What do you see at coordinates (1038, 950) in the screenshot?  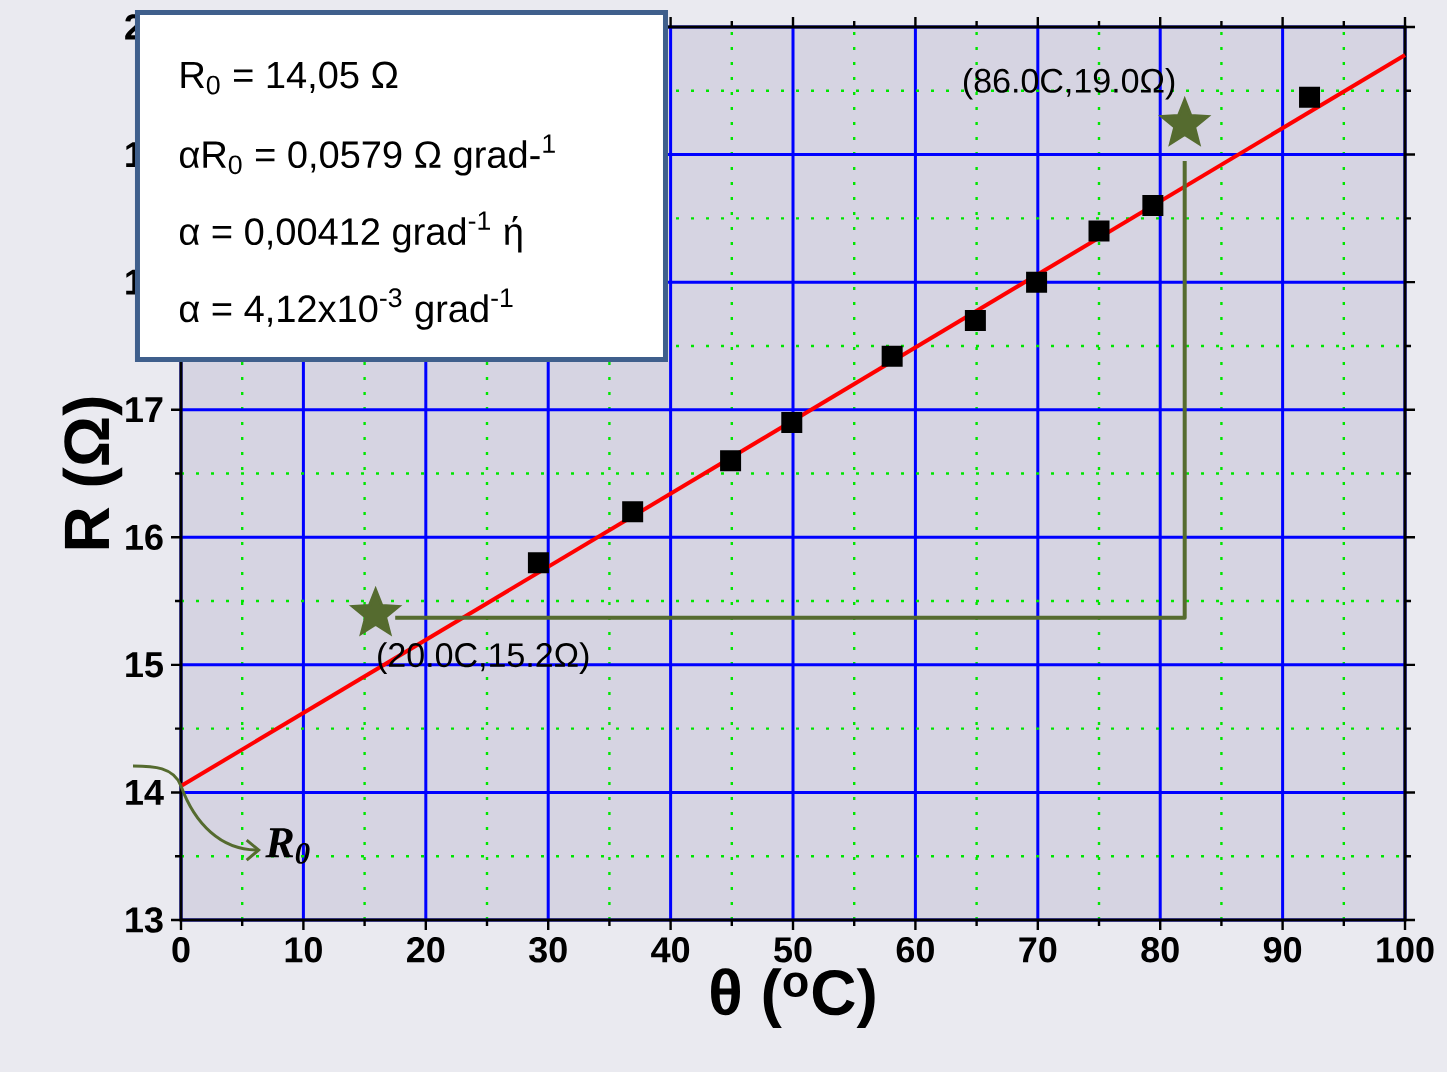 I see `x-tick-label: 70` at bounding box center [1038, 950].